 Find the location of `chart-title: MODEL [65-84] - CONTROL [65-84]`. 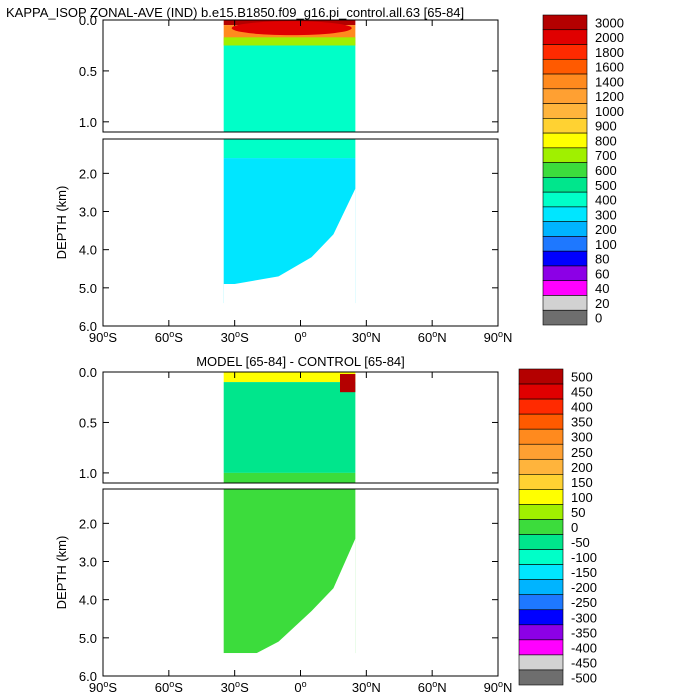

chart-title: MODEL [65-84] - CONTROL [65-84] is located at coordinates (300, 361).